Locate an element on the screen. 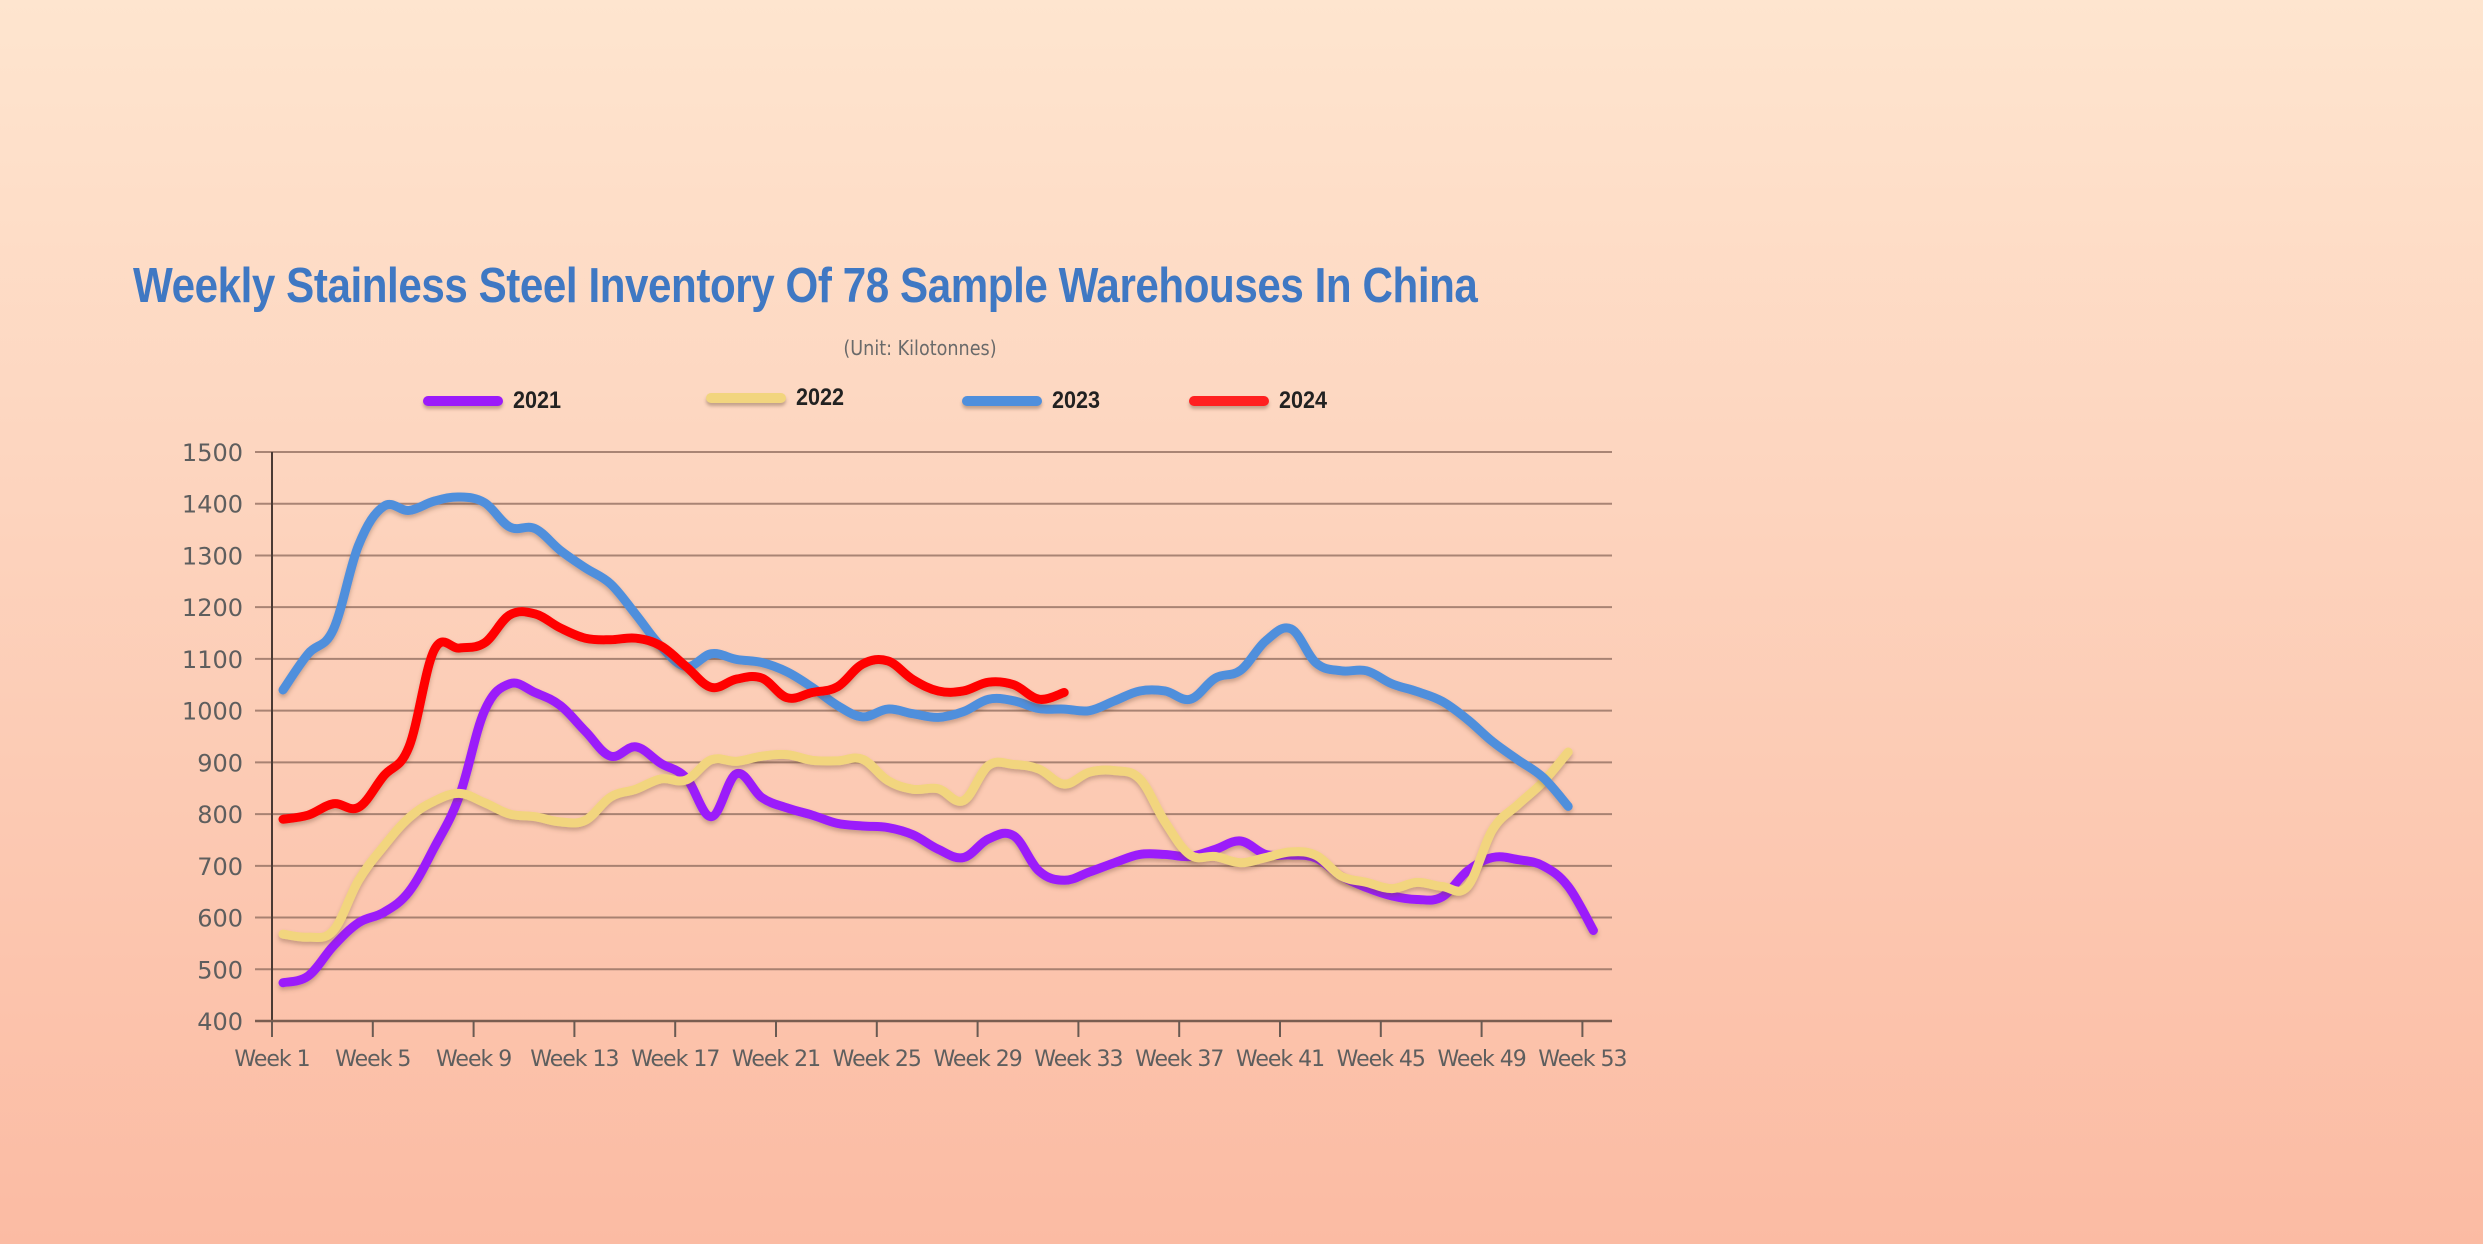 The height and width of the screenshot is (1244, 2483). legend-label-2023: 2023 is located at coordinates (1076, 400).